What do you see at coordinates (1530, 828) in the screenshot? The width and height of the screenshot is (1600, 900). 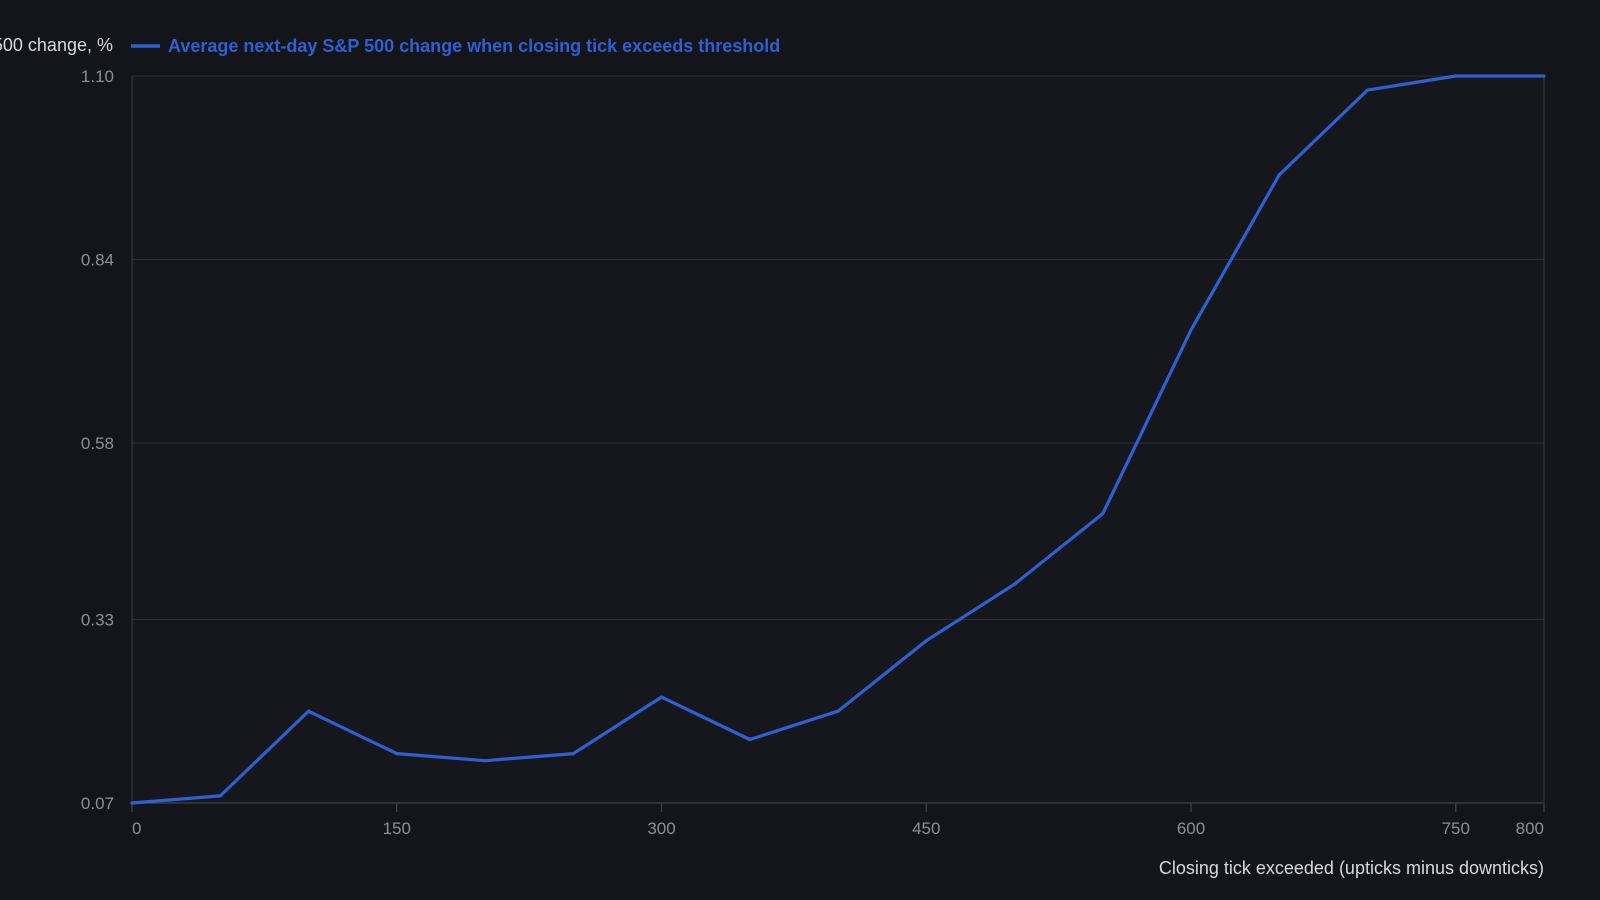 I see `x-tick-label: 800` at bounding box center [1530, 828].